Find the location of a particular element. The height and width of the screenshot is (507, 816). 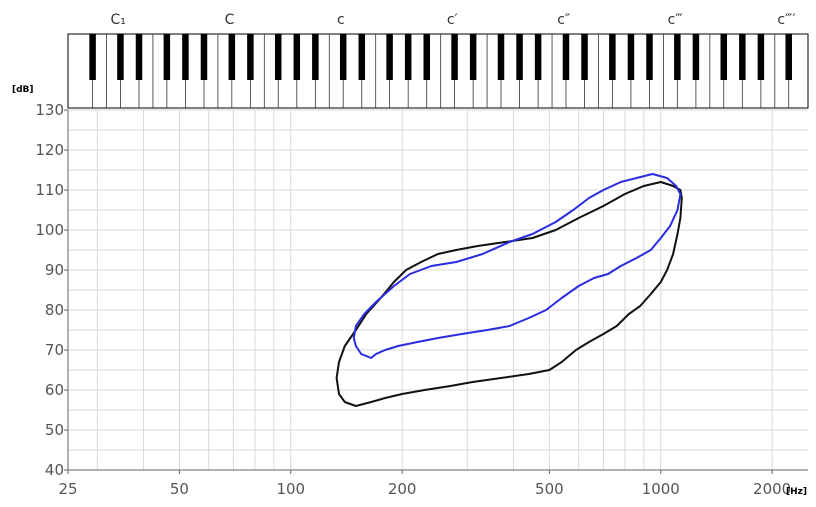

keyboard-note-label: C is located at coordinates (230, 20).